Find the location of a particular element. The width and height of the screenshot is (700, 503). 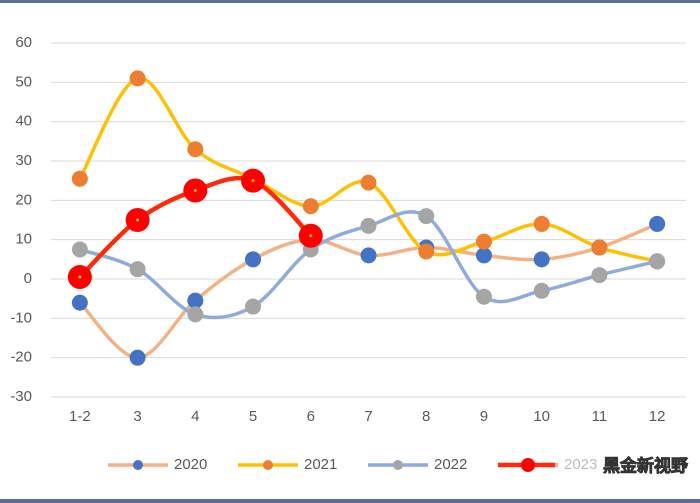

watermark-bg is located at coordinates (622, 466).